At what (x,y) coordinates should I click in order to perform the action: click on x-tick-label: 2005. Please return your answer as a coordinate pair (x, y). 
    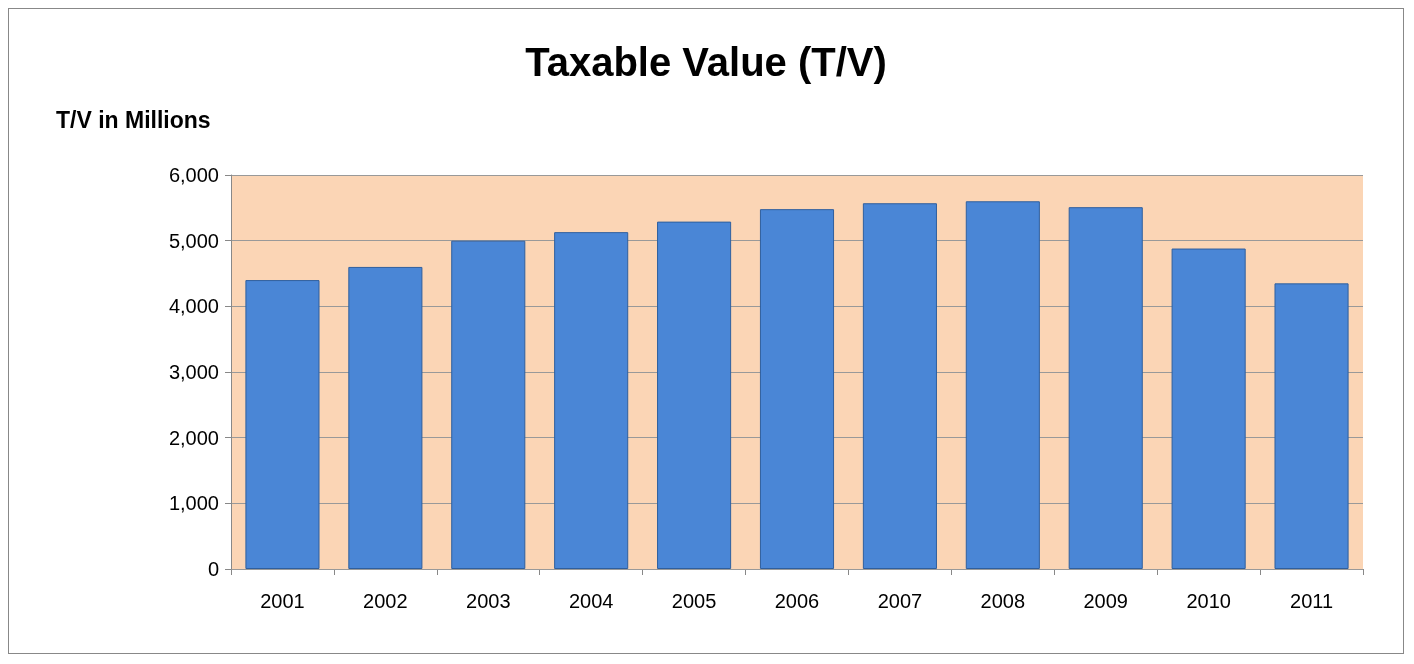
    Looking at the image, I should click on (694, 601).